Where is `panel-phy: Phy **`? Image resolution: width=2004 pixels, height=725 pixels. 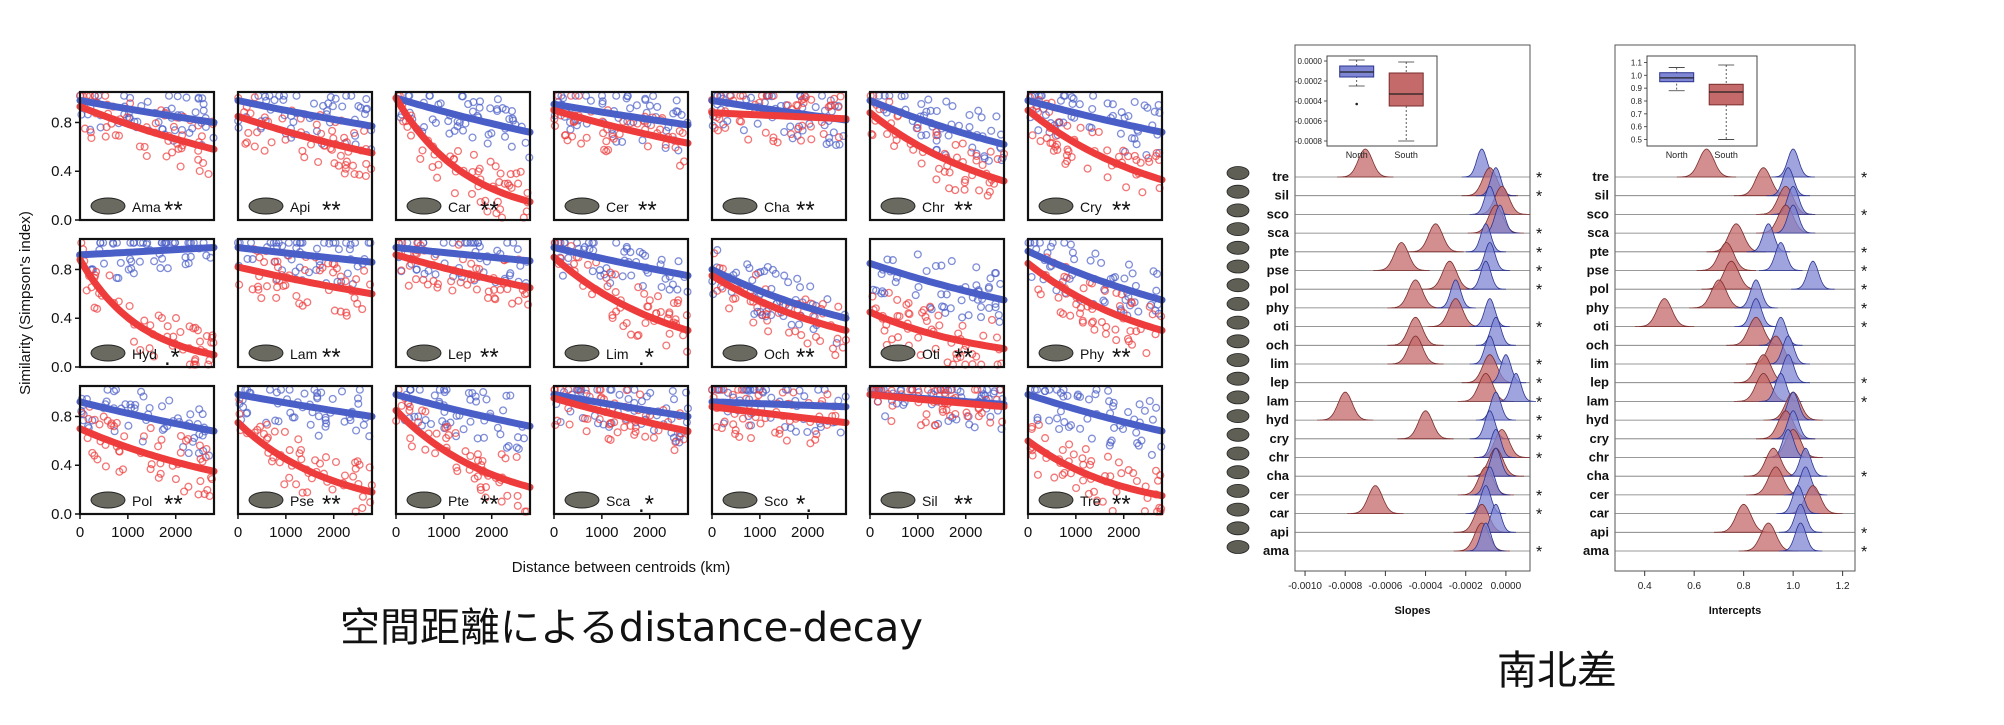
panel-phy: Phy ** is located at coordinates (1095, 304).